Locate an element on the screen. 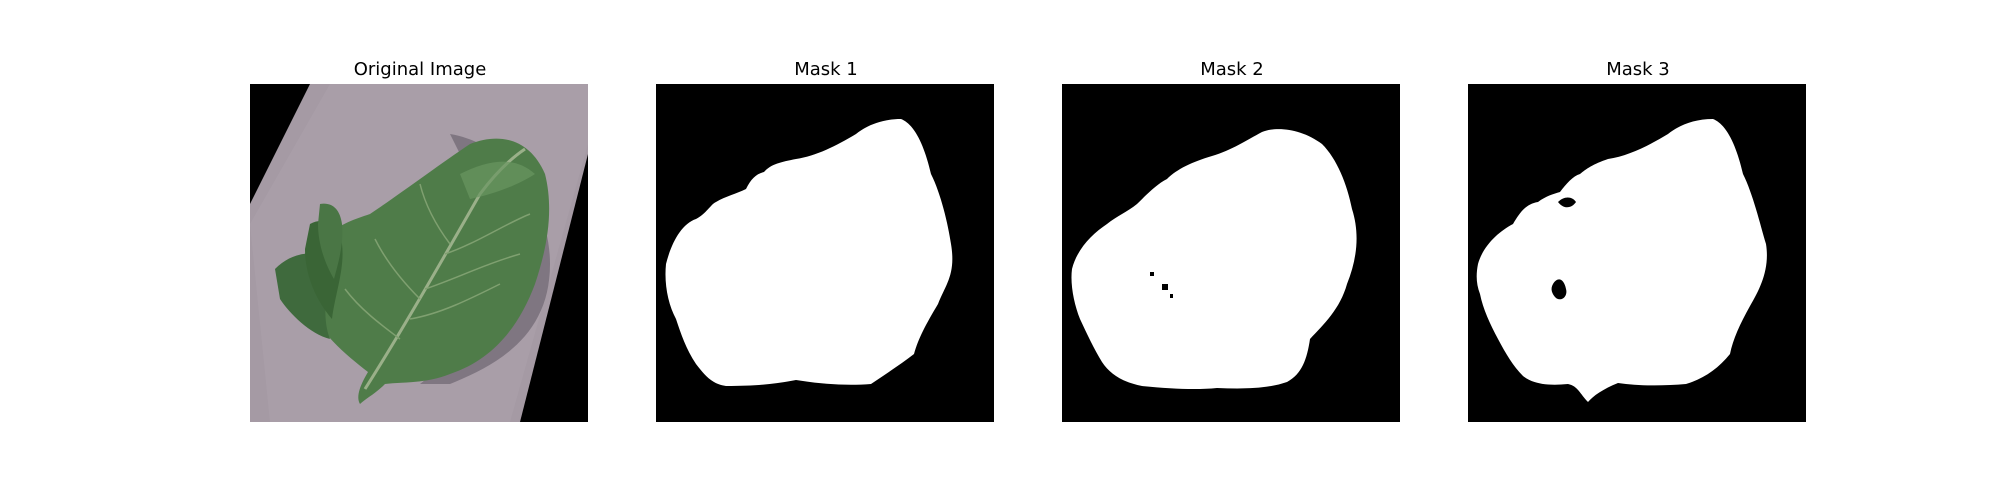 Image resolution: width=2000 pixels, height=500 pixels. mask-2-image is located at coordinates (1231, 253).